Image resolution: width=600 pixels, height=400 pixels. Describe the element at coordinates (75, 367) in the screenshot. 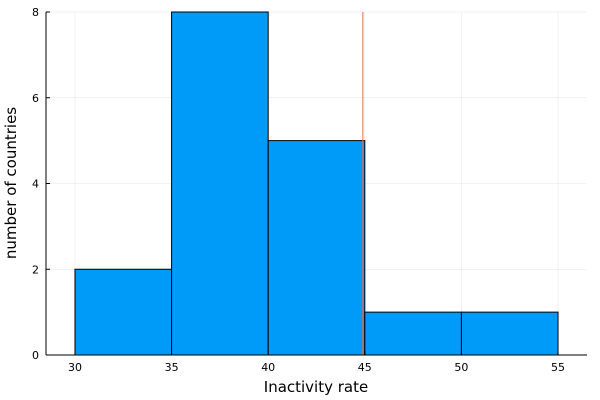

I see `x-tick-label: 30` at that location.